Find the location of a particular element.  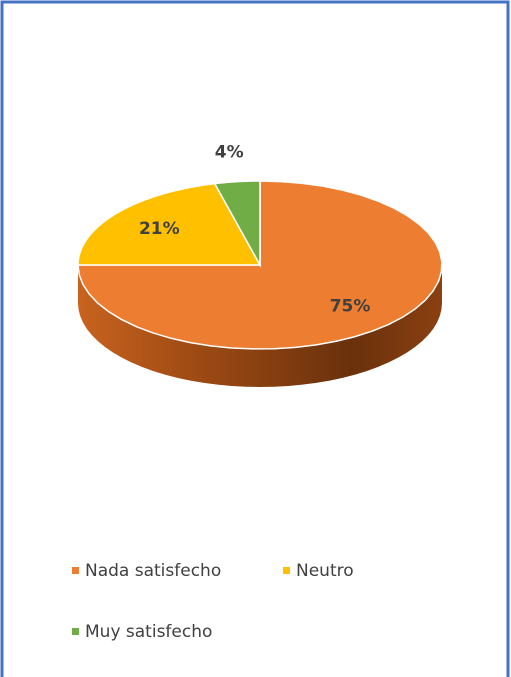

data-label: 75% is located at coordinates (350, 307).